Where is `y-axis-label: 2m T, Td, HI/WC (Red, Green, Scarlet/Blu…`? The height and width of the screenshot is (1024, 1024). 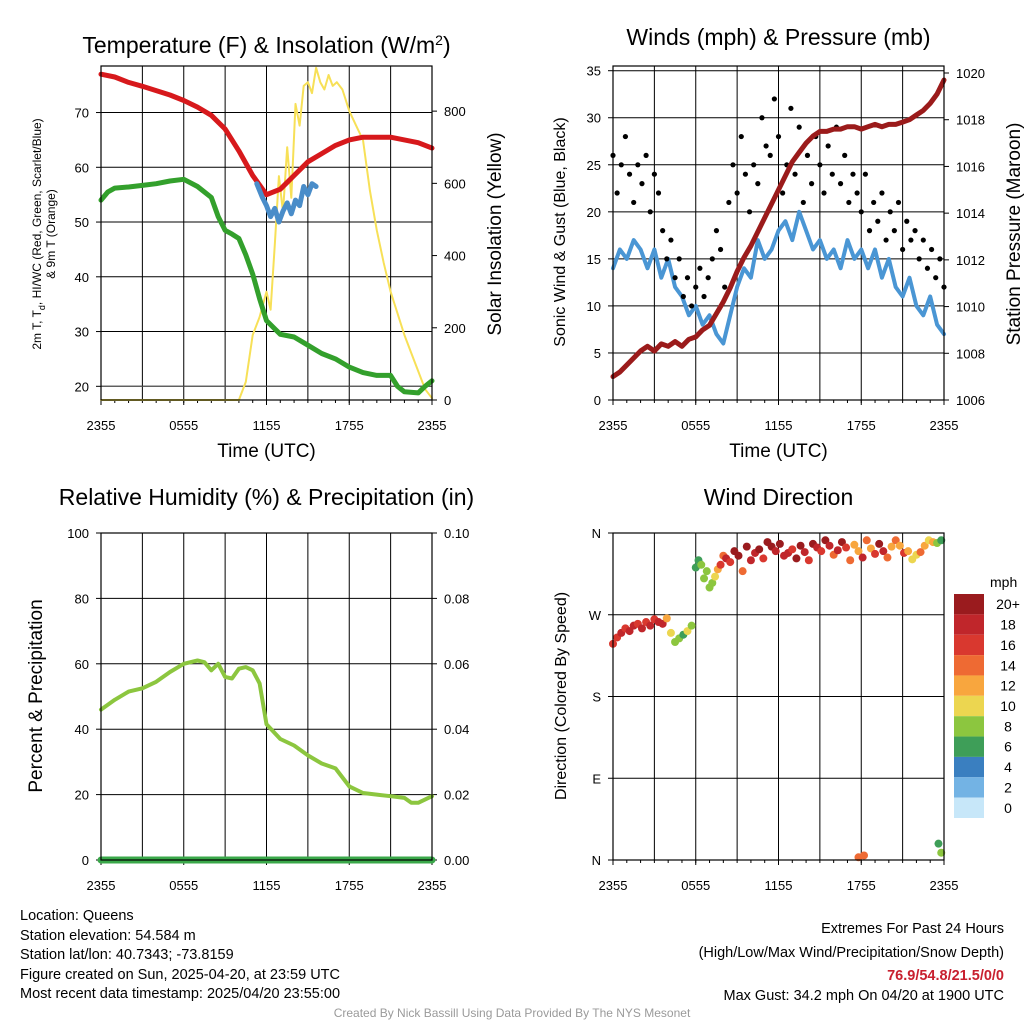 y-axis-label: 2m T, Td, HI/WC (Red, Green, Scarlet/Blu… is located at coordinates (38, 233).